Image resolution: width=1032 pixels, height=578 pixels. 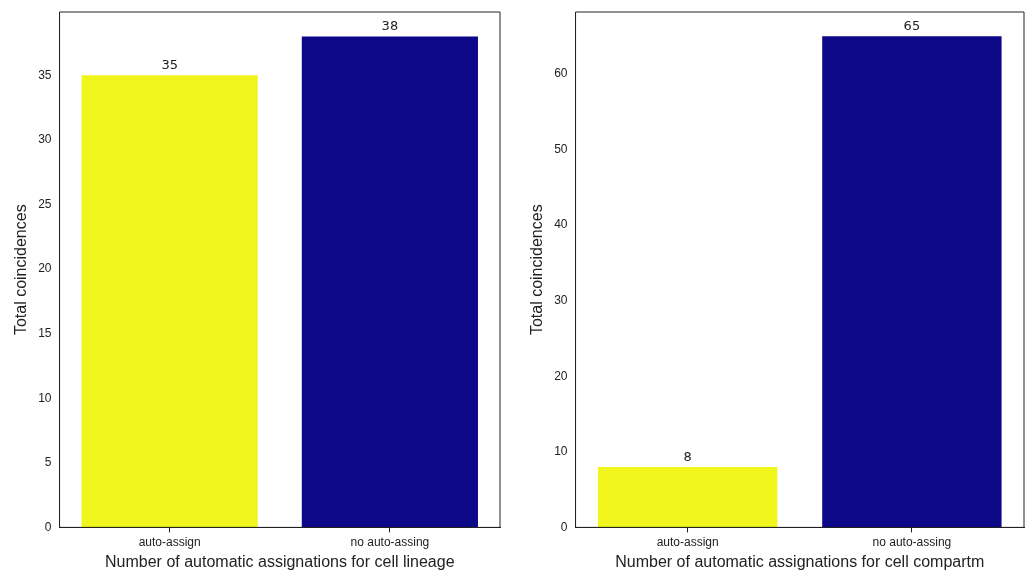 I want to click on x-axis-title: Number of automatic assignations for cell lineage, so click(x=280, y=561).